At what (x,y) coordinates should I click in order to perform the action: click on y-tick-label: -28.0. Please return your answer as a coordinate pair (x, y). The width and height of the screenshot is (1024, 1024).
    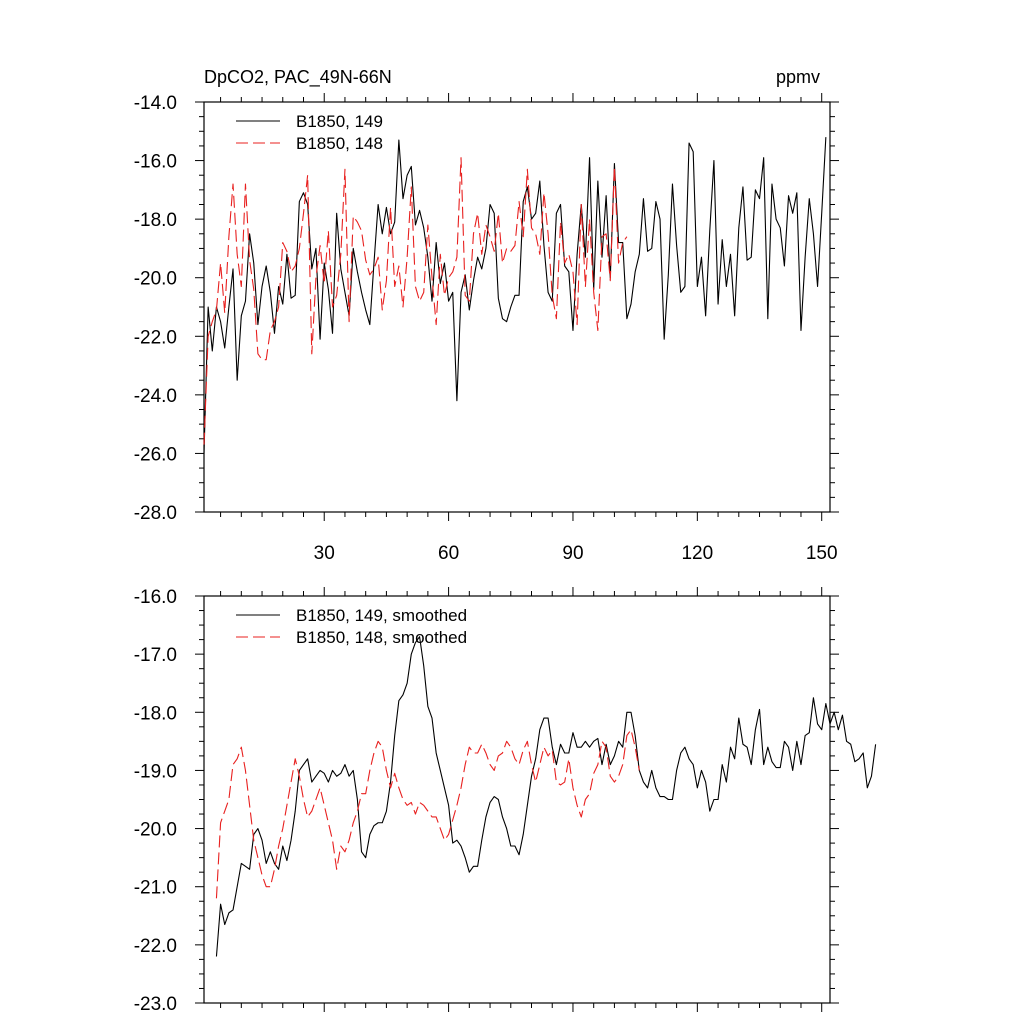
    Looking at the image, I should click on (155, 513).